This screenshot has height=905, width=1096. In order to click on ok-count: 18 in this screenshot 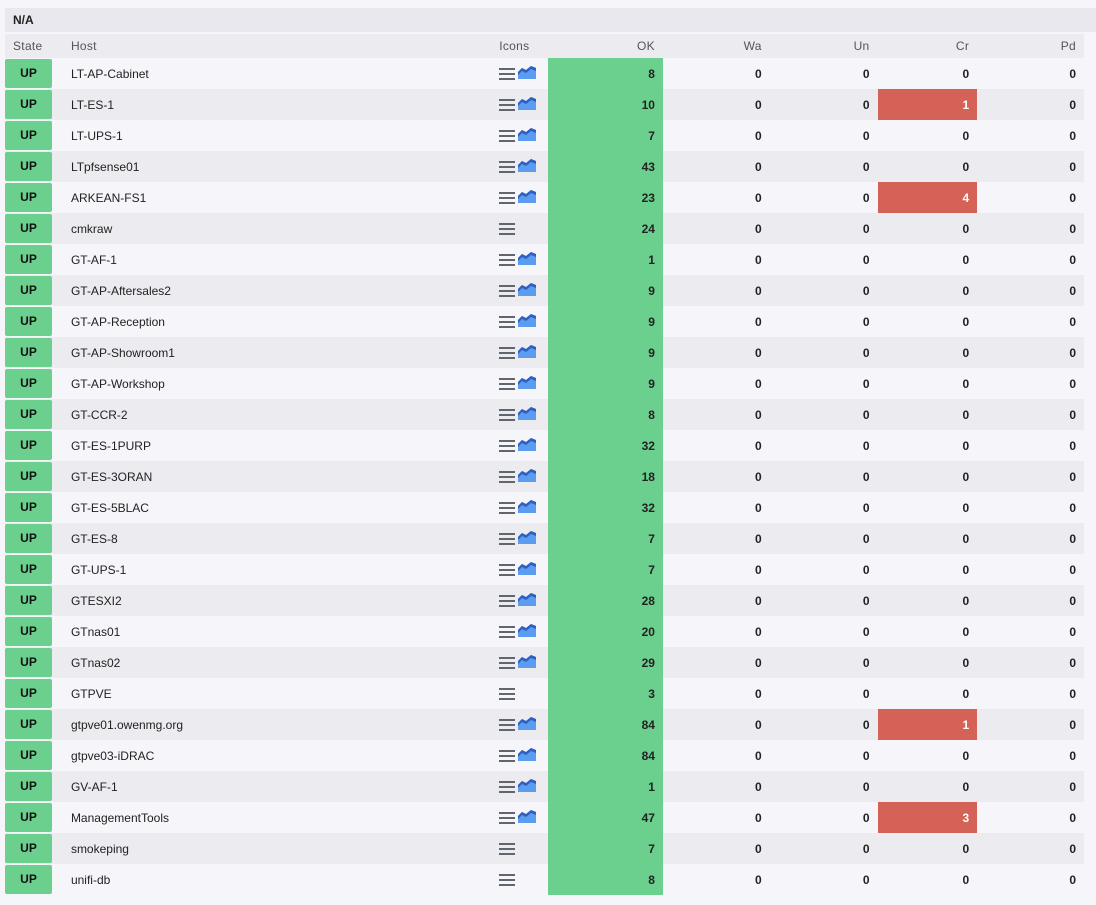, I will do `click(605, 476)`.